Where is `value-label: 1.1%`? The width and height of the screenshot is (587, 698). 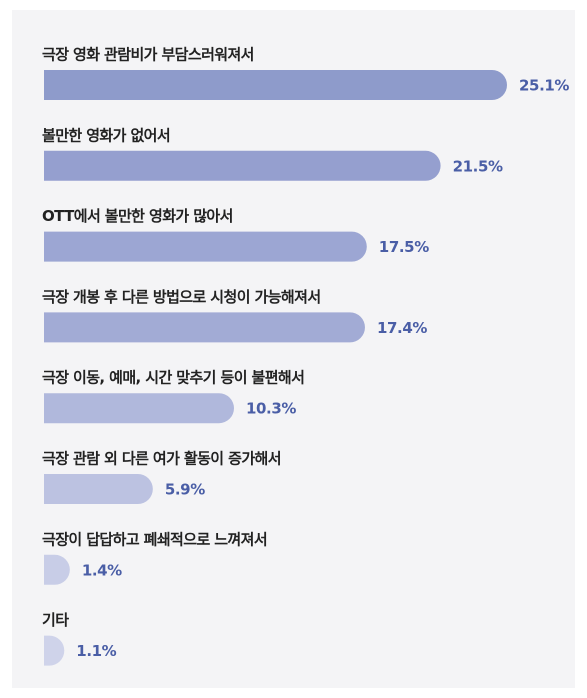 value-label: 1.1% is located at coordinates (96, 651).